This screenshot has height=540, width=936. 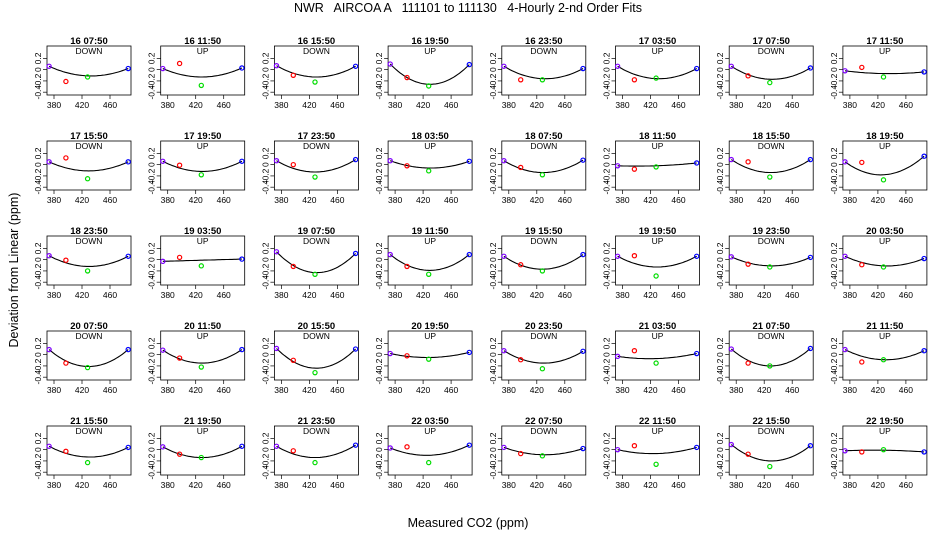 What do you see at coordinates (430, 421) in the screenshot?
I see `panel-title: 22 03:50` at bounding box center [430, 421].